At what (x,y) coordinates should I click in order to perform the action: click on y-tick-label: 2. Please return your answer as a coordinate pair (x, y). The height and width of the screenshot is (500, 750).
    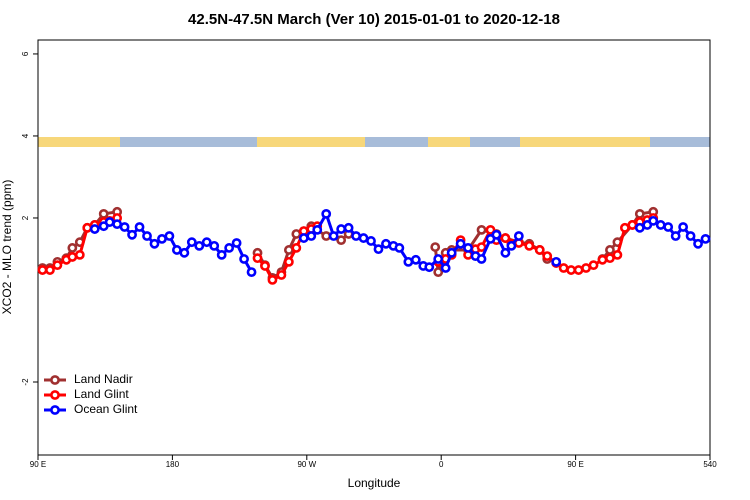
    Looking at the image, I should click on (25, 217).